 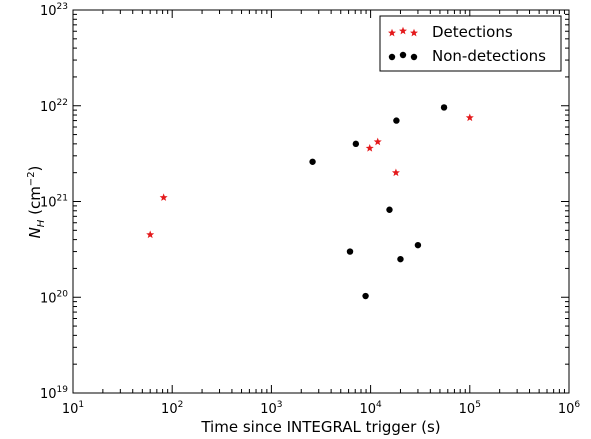 I want to click on x-tick-label: 10¹, so click(x=73, y=408).